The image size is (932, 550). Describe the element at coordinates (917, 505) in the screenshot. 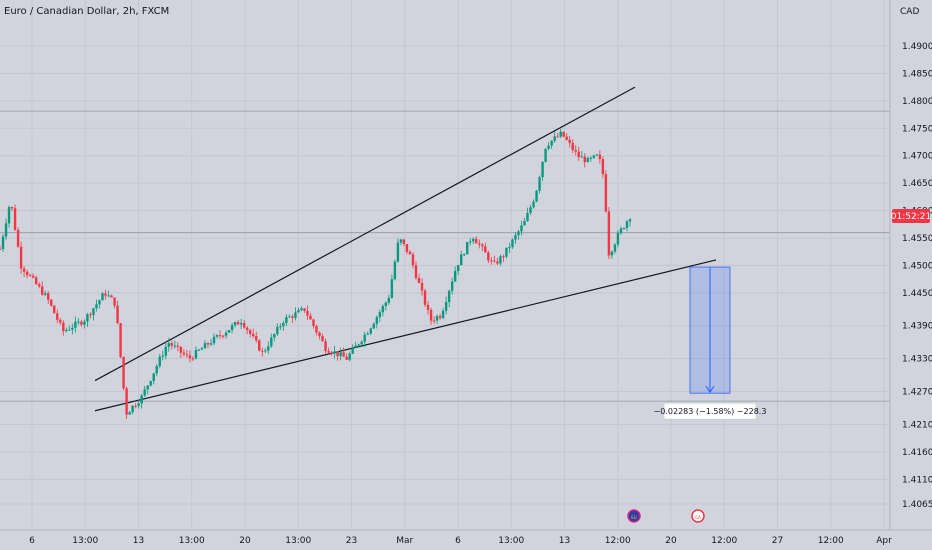

I see `y-tick-label: 1.40650` at that location.